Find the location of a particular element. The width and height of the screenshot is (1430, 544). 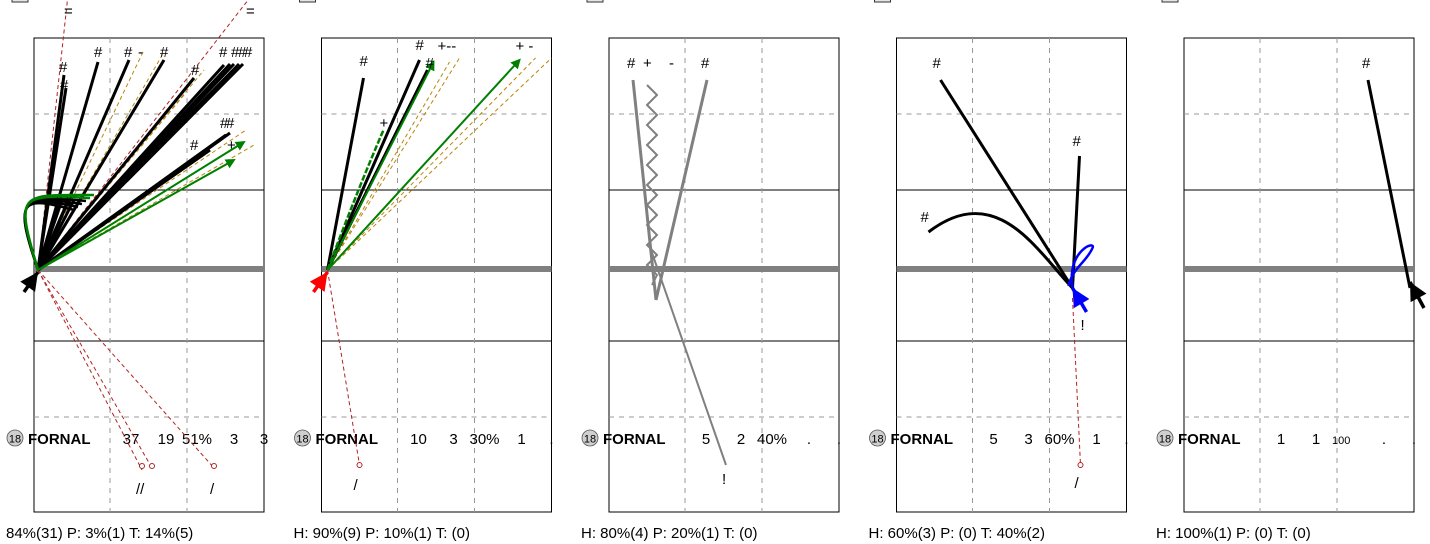

panel-footer: H: 80%(4) P: 20%(1) T: (0) is located at coordinates (669, 533).